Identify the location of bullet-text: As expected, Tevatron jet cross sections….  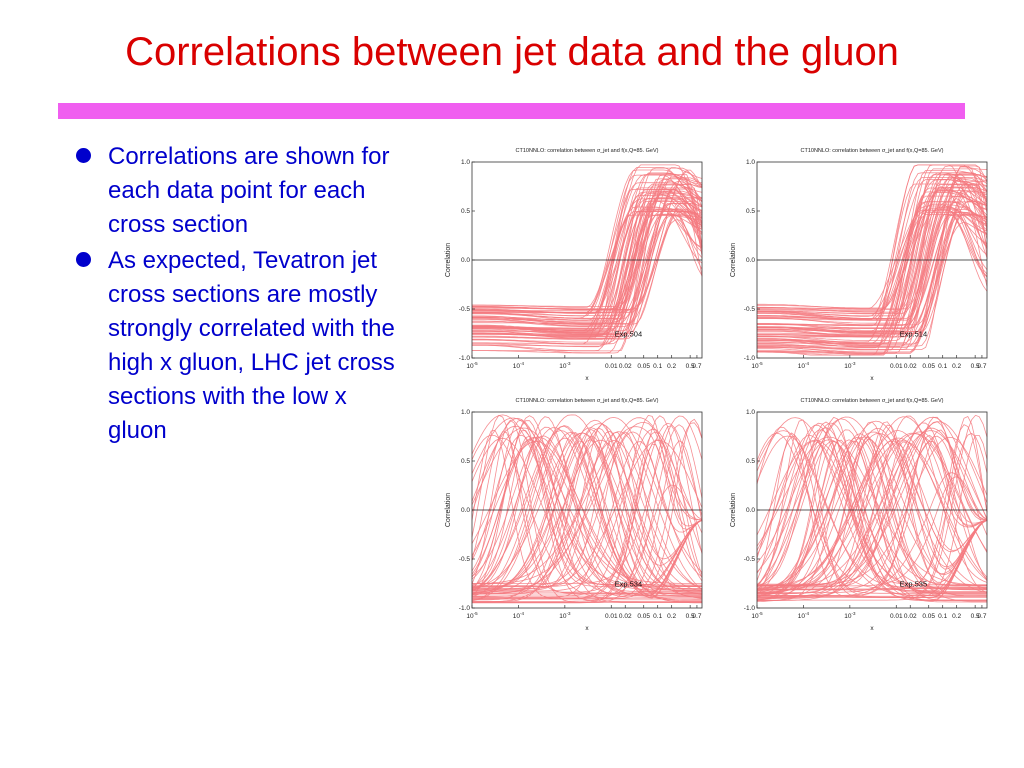
(251, 345).